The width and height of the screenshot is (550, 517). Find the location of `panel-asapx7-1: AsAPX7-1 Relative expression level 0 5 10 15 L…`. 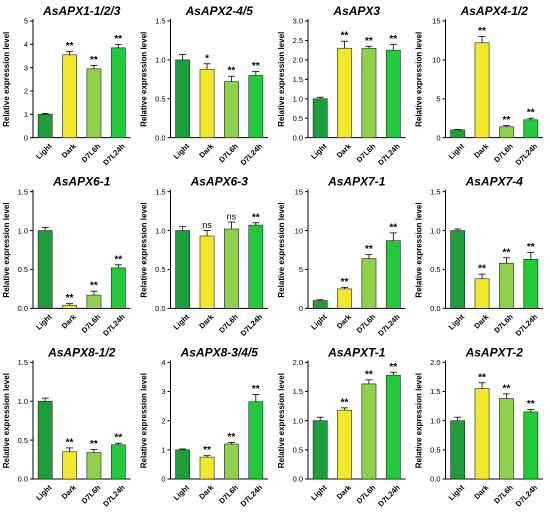

panel-asapx7-1: AsAPX7-1 Relative expression level 0 5 10 15 L… is located at coordinates (341, 256).